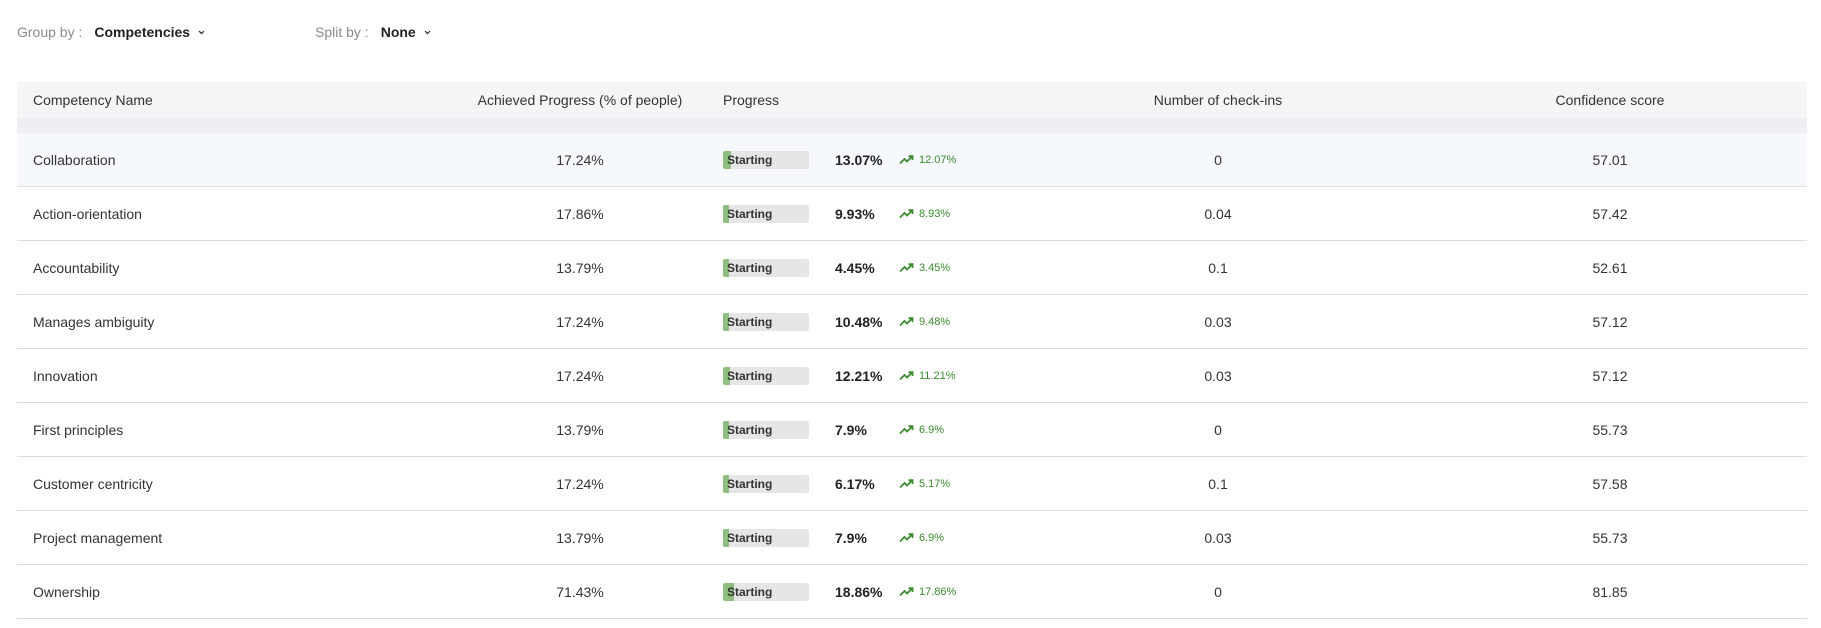 The height and width of the screenshot is (628, 1821). Describe the element at coordinates (859, 321) in the screenshot. I see `progress-value: 10.48%` at that location.